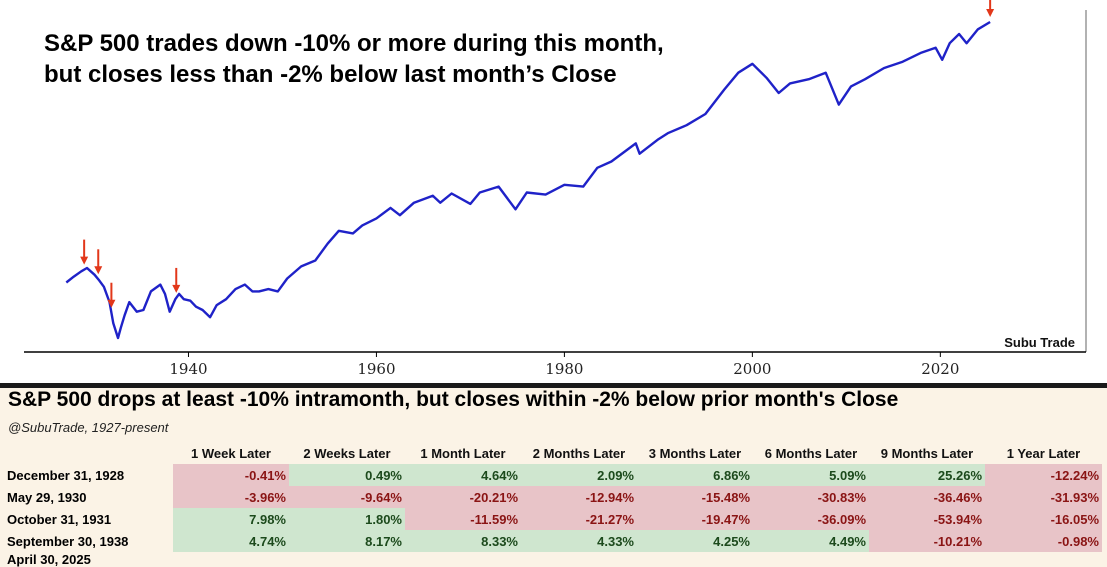 The image size is (1107, 567). I want to click on return-cell: -0.41%, so click(231, 475).